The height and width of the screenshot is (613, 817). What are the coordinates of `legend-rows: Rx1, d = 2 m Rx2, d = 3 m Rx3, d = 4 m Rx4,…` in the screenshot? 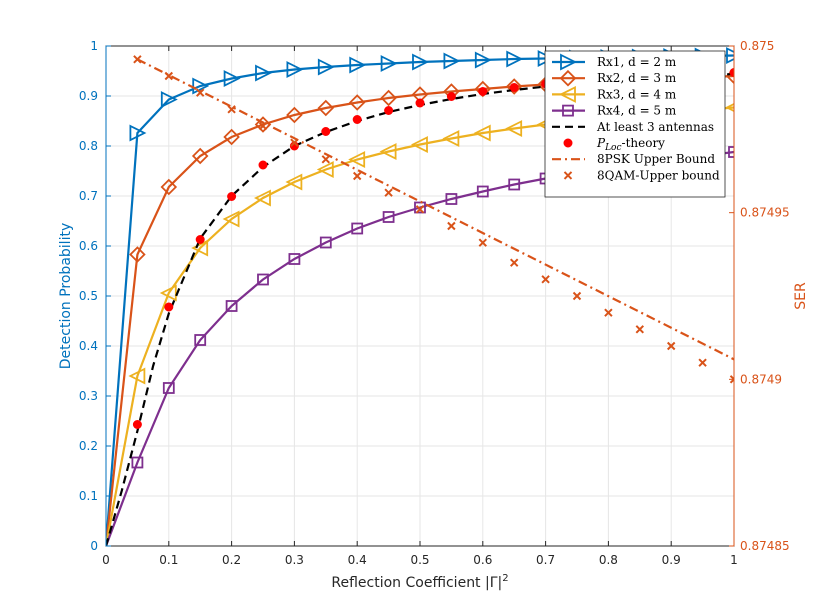 It's located at (636, 117).